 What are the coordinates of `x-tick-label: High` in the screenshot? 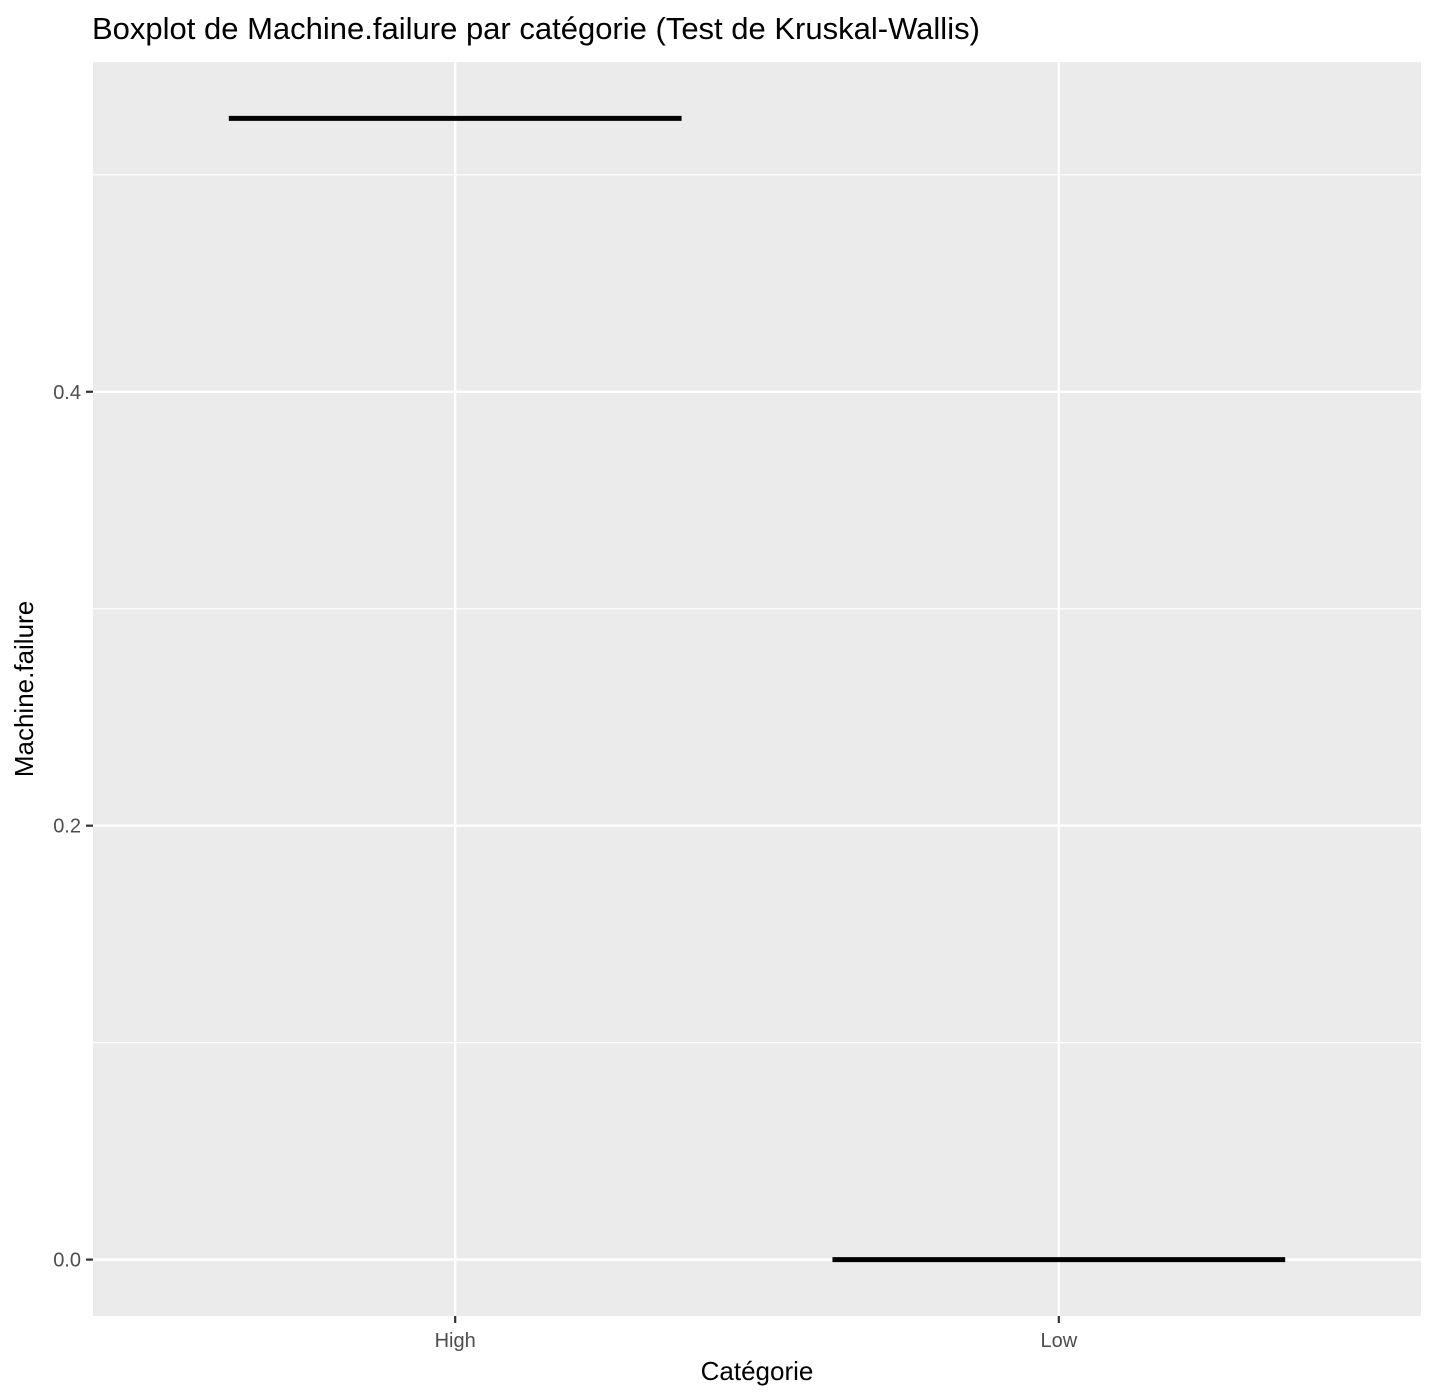 It's located at (455, 1341).